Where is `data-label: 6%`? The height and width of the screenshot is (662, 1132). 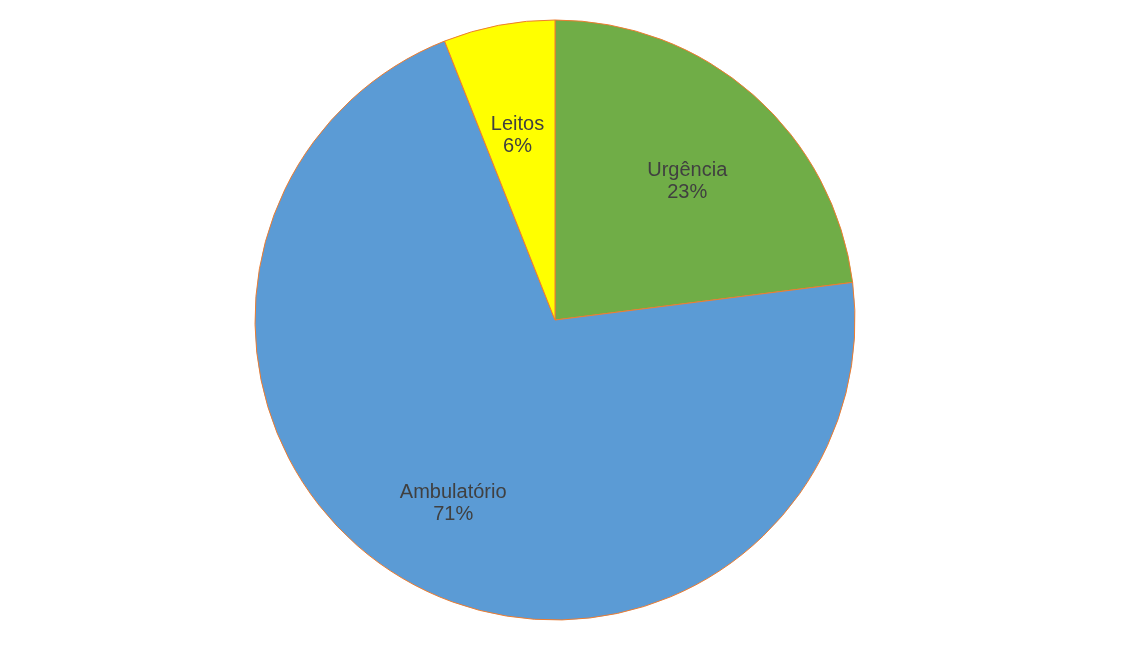
data-label: 6% is located at coordinates (518, 144).